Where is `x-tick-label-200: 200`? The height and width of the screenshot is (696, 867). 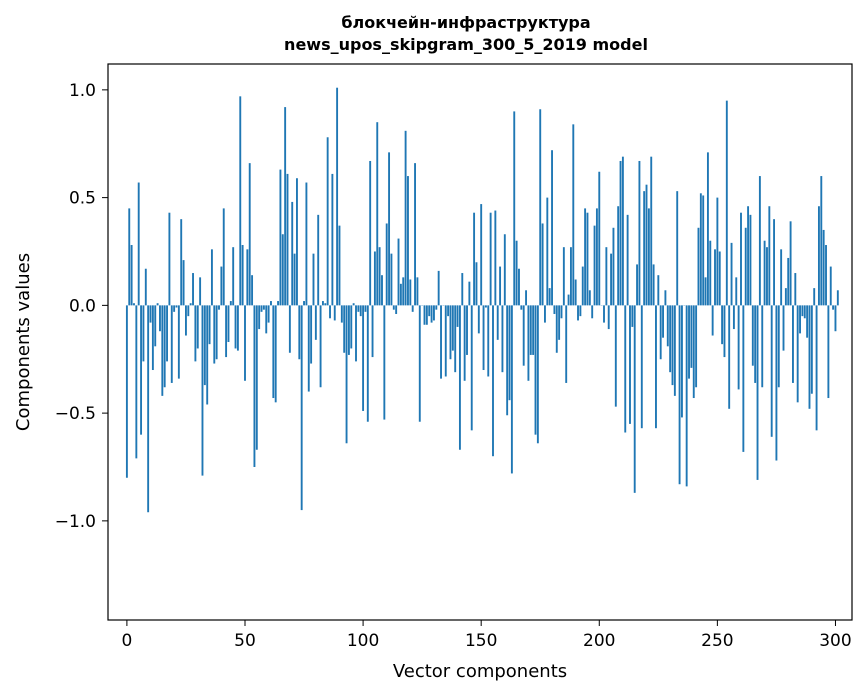
x-tick-label-200: 200 is located at coordinates (599, 641).